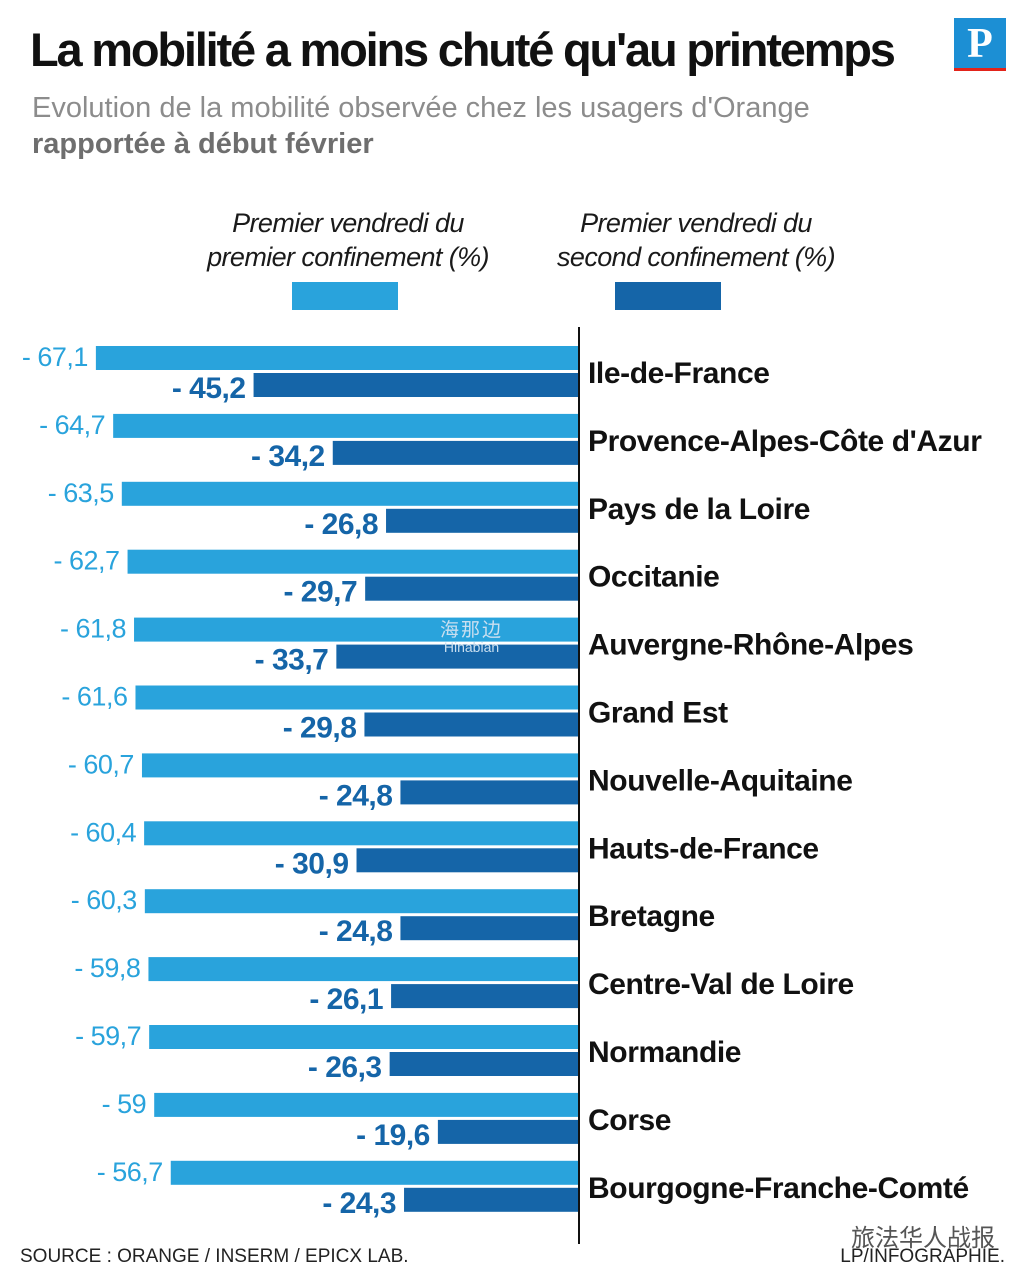 The width and height of the screenshot is (1027, 1280). I want to click on source-note: SOURCE : ORANGE / INSERM / EPICX LAB., so click(214, 1256).